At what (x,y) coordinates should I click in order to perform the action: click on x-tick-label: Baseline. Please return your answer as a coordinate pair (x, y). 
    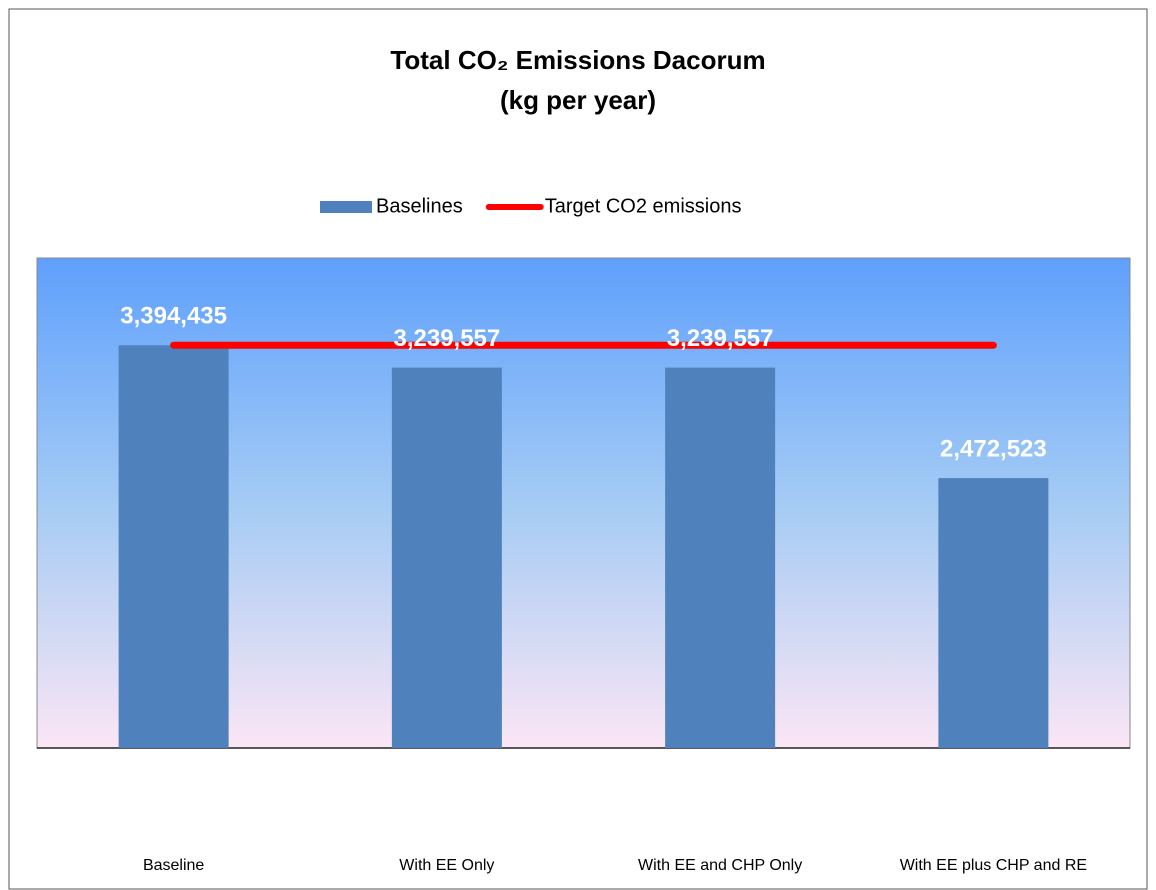
    Looking at the image, I should click on (173, 865).